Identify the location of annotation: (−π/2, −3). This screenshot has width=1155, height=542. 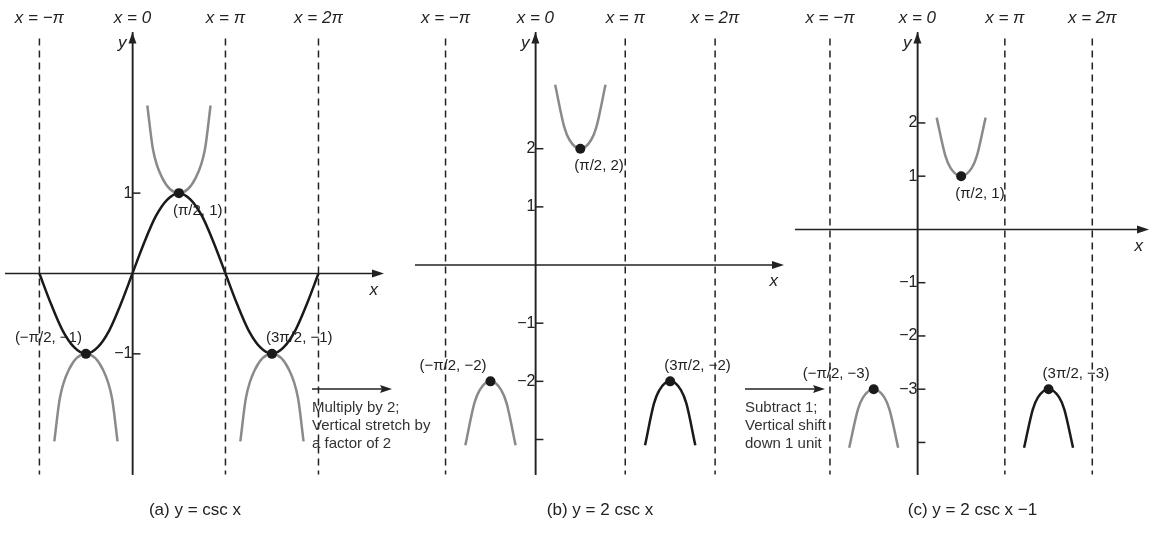
(836, 372).